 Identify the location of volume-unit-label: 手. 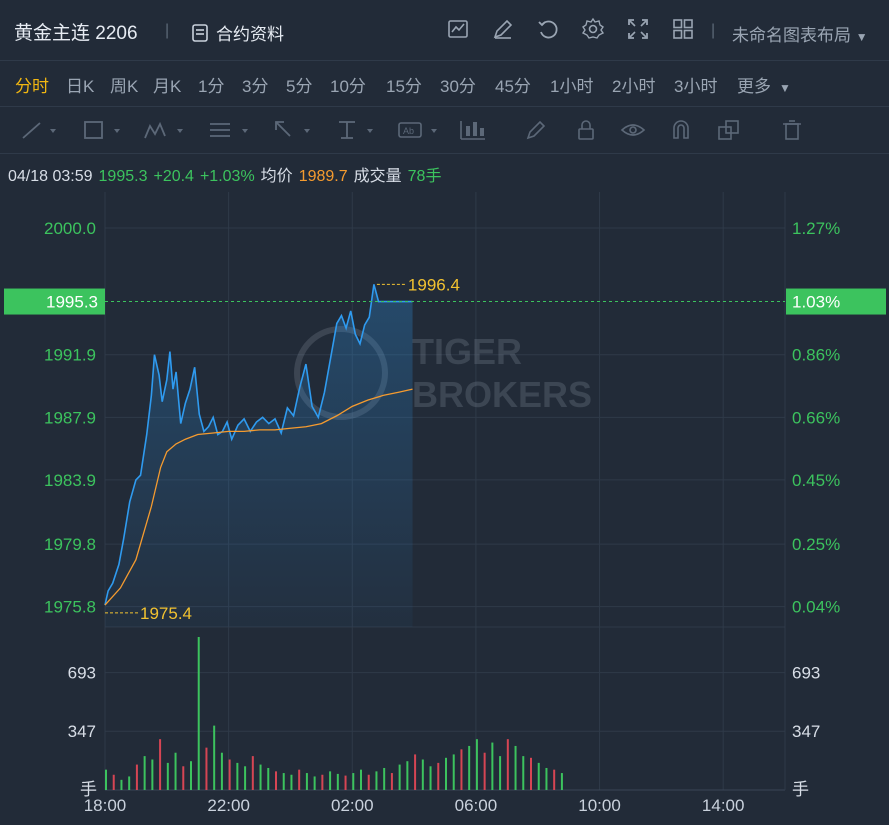
(88, 789).